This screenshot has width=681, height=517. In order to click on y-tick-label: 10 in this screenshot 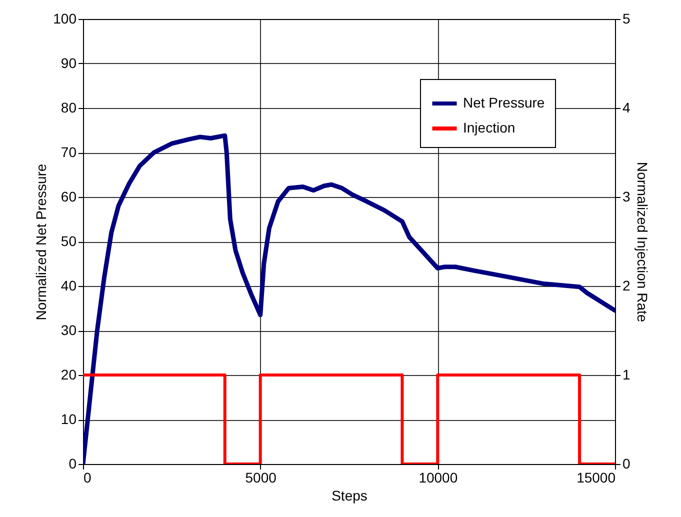, I will do `click(68, 419)`.